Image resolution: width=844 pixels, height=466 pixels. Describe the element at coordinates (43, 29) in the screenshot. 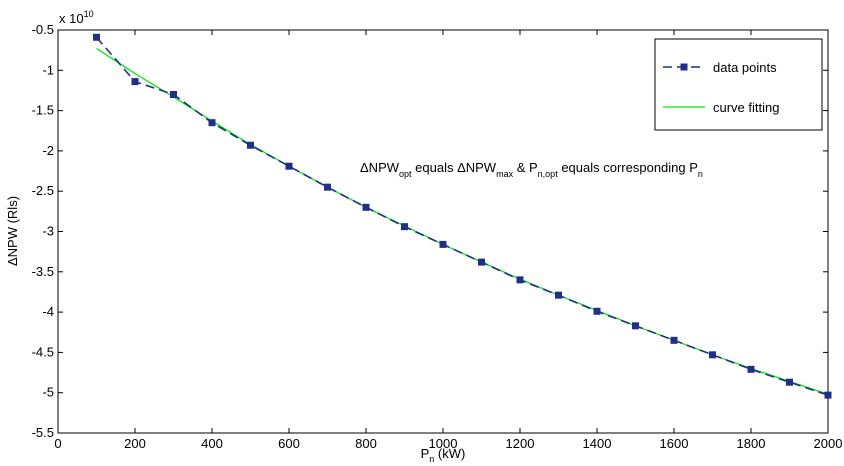

I see `y-tick-label: -0.5` at that location.